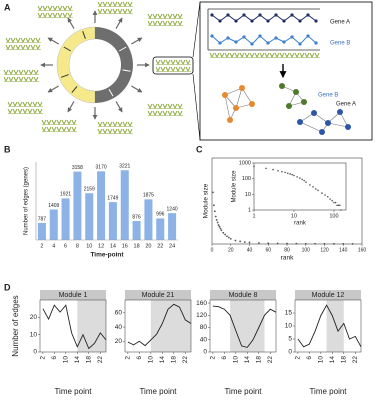 The height and width of the screenshot is (400, 375). What do you see at coordinates (107, 255) in the screenshot?
I see `x-axis-label: Time-point` at bounding box center [107, 255].